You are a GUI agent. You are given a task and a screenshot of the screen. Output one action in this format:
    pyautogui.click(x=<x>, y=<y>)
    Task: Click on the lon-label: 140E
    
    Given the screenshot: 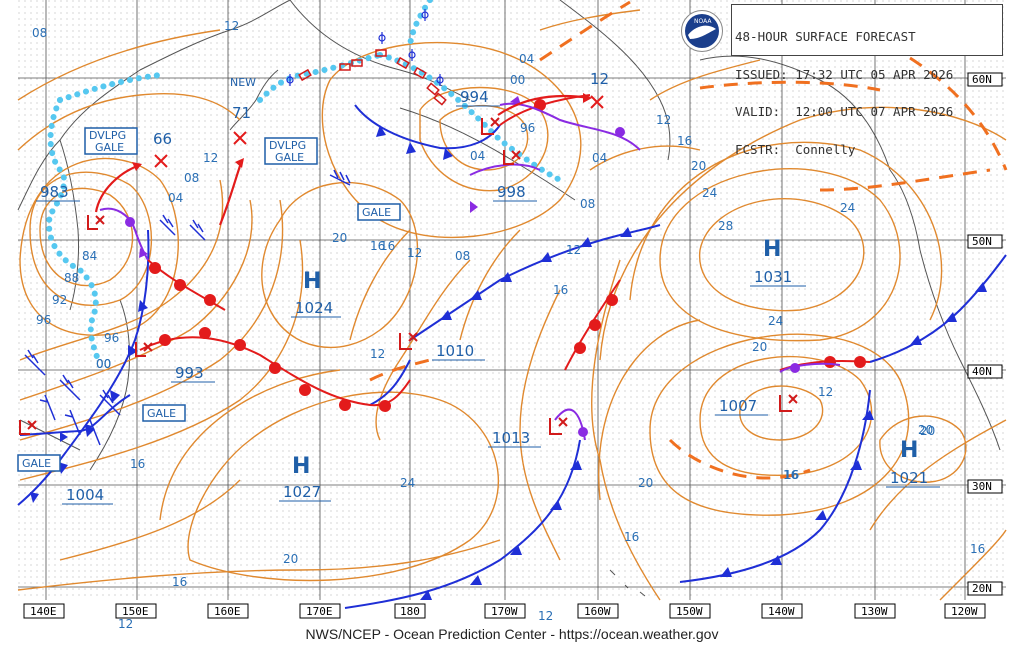 What is the action you would take?
    pyautogui.click(x=43, y=611)
    